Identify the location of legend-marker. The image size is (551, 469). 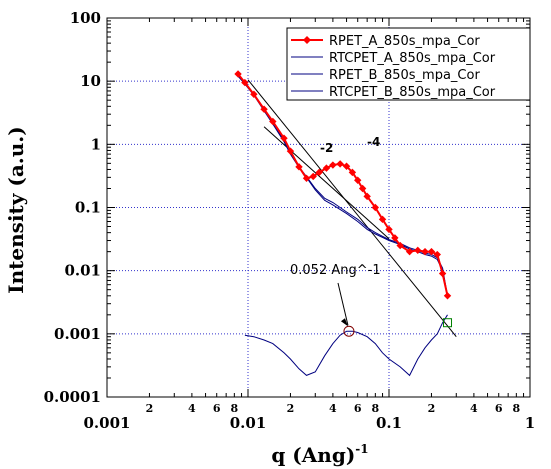
(307, 40).